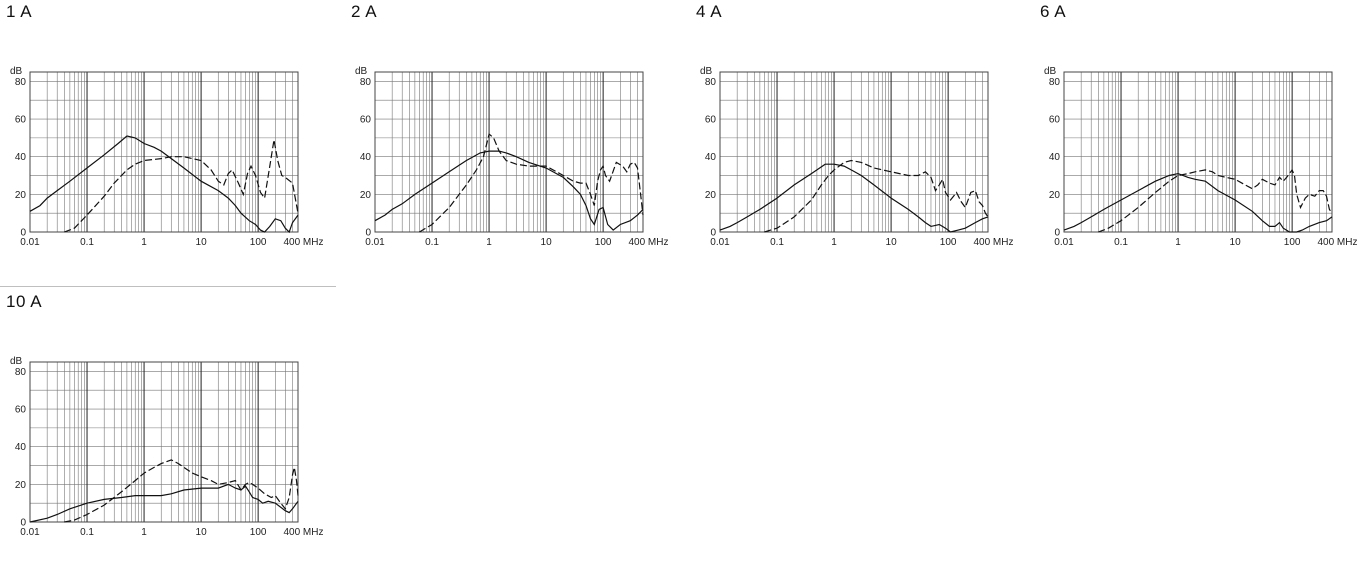 This screenshot has width=1370, height=562. I want to click on chart-title: 1 A, so click(19, 11).